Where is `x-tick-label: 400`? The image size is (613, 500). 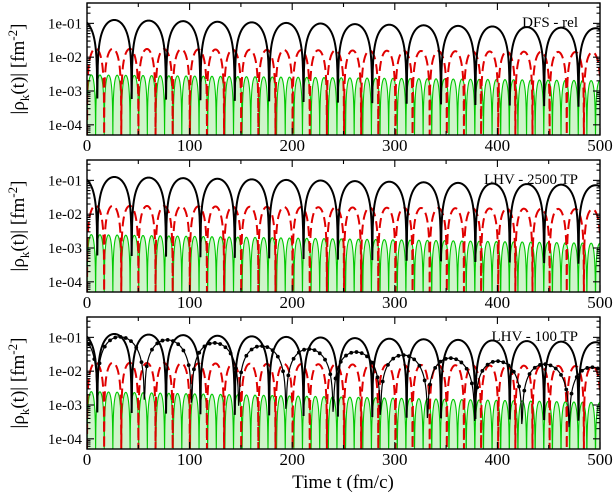 x-tick-label: 400 is located at coordinates (498, 302).